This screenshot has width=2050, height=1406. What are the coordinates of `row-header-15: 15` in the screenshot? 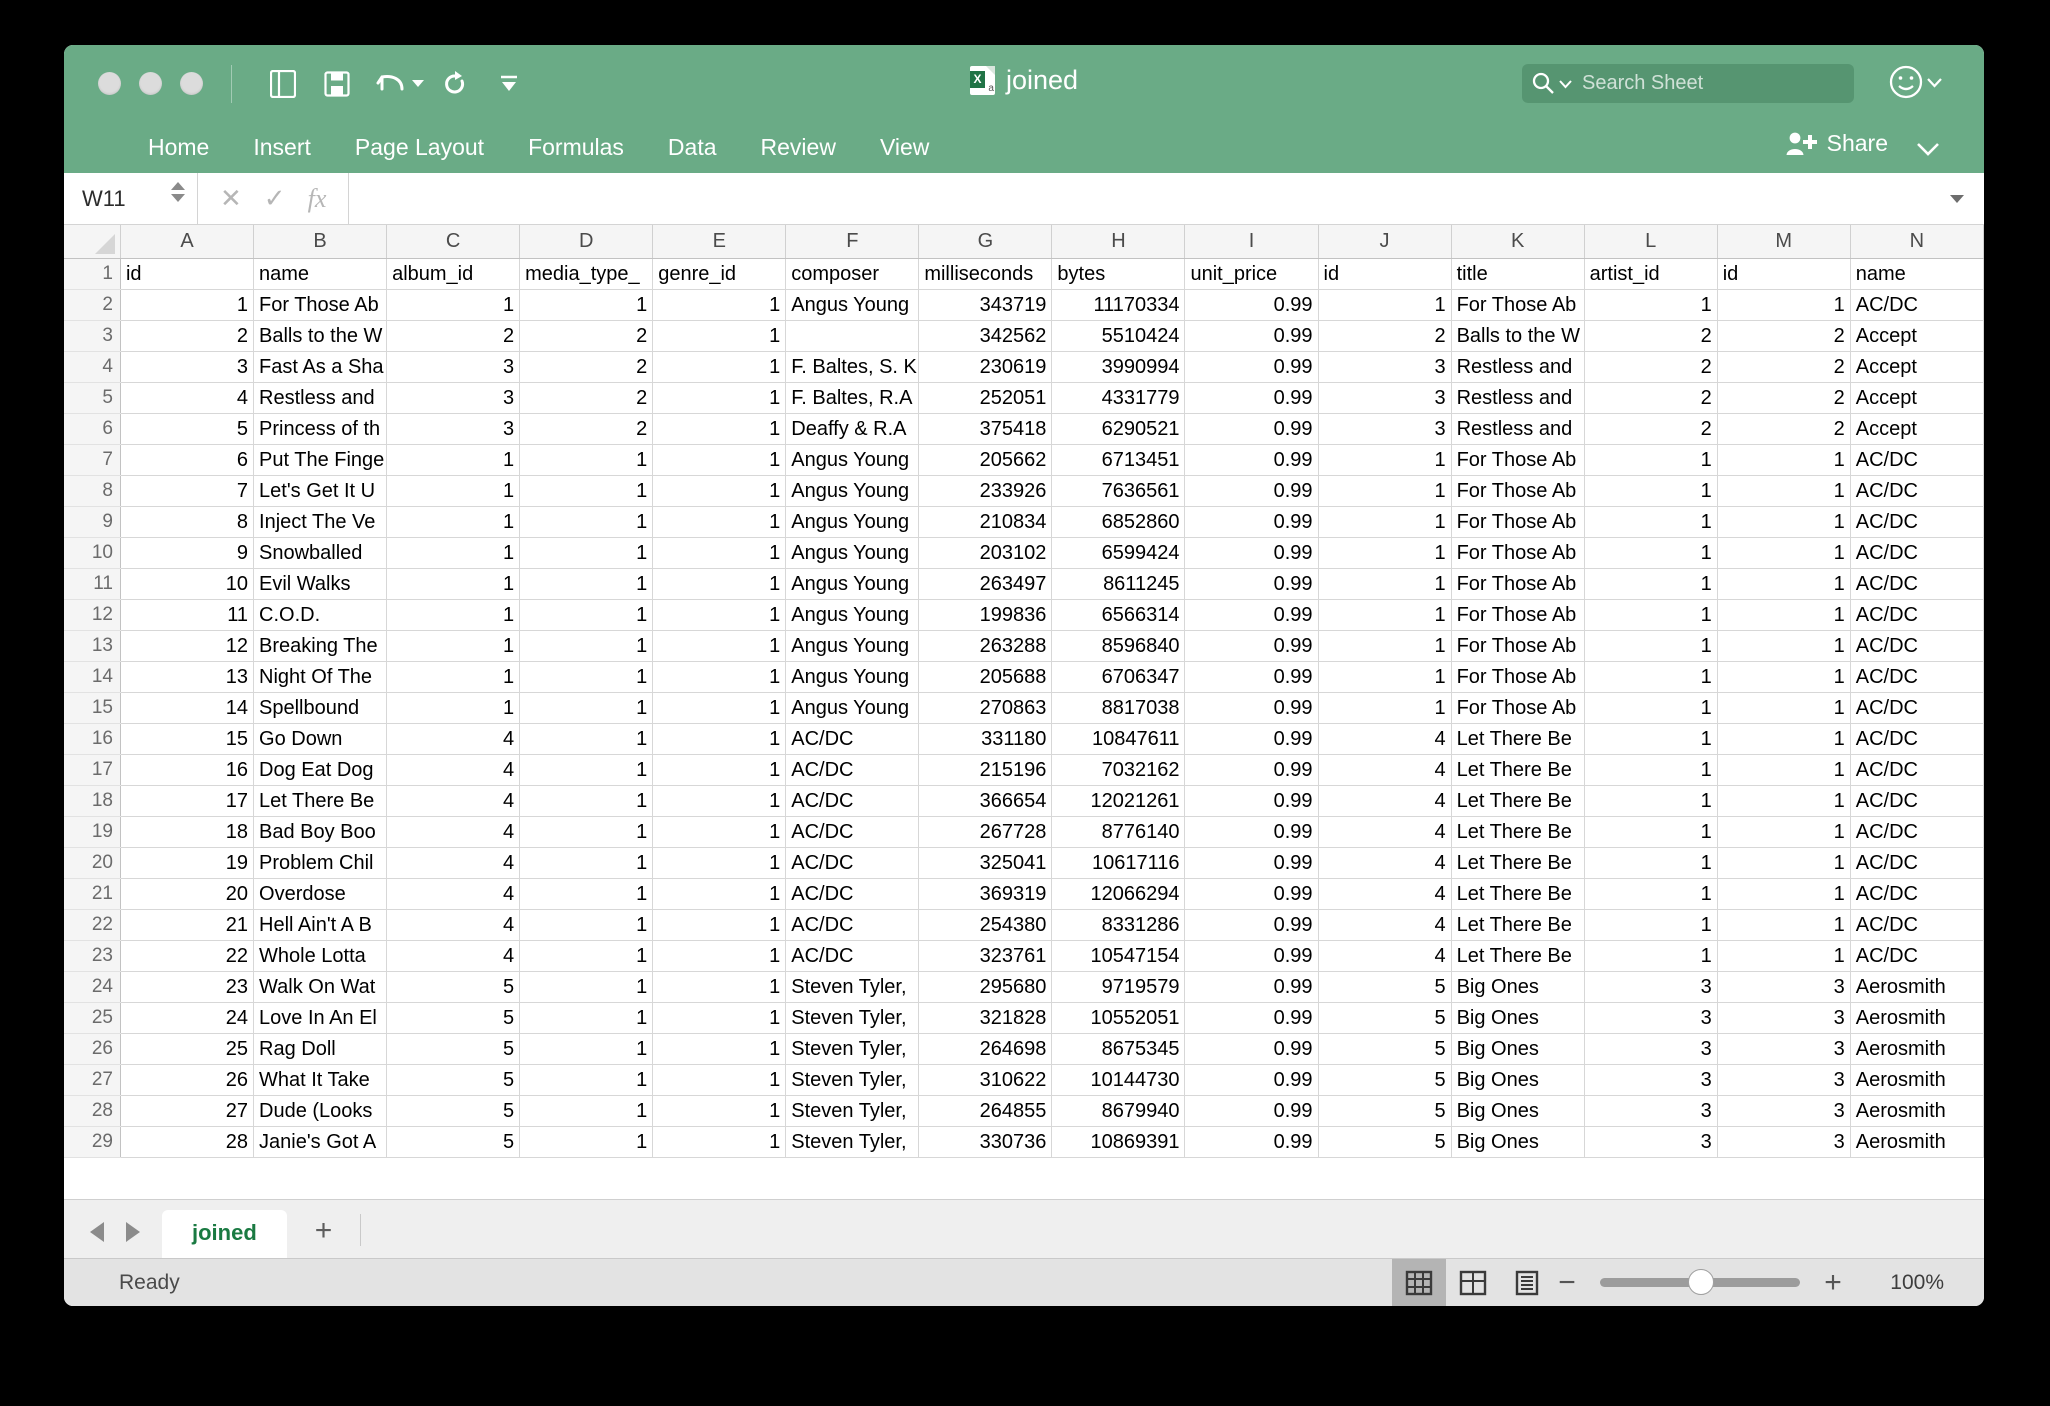 It's located at (92, 708).